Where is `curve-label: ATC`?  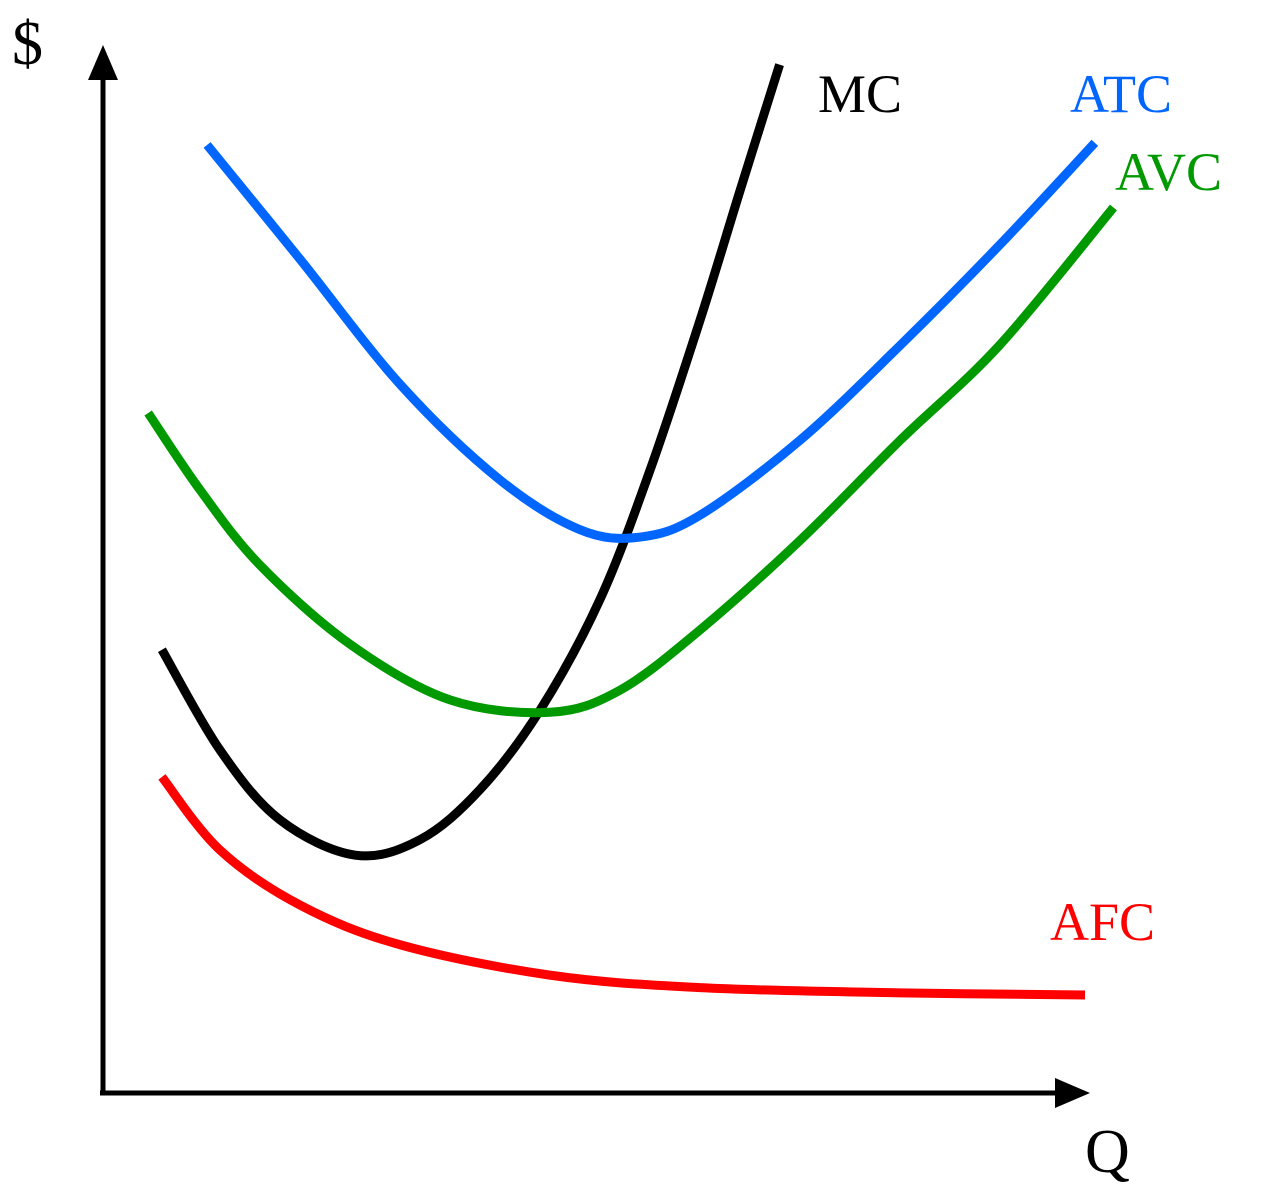 curve-label: ATC is located at coordinates (1121, 94).